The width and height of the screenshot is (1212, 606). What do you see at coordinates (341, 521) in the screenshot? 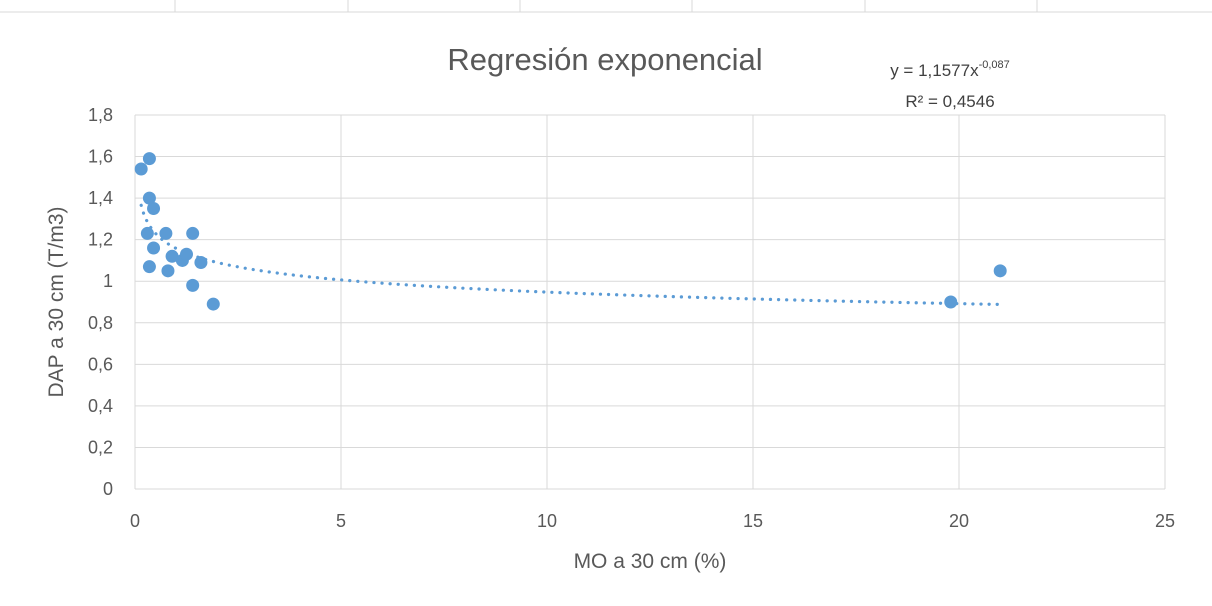
I see `x-tick-label: 5` at bounding box center [341, 521].